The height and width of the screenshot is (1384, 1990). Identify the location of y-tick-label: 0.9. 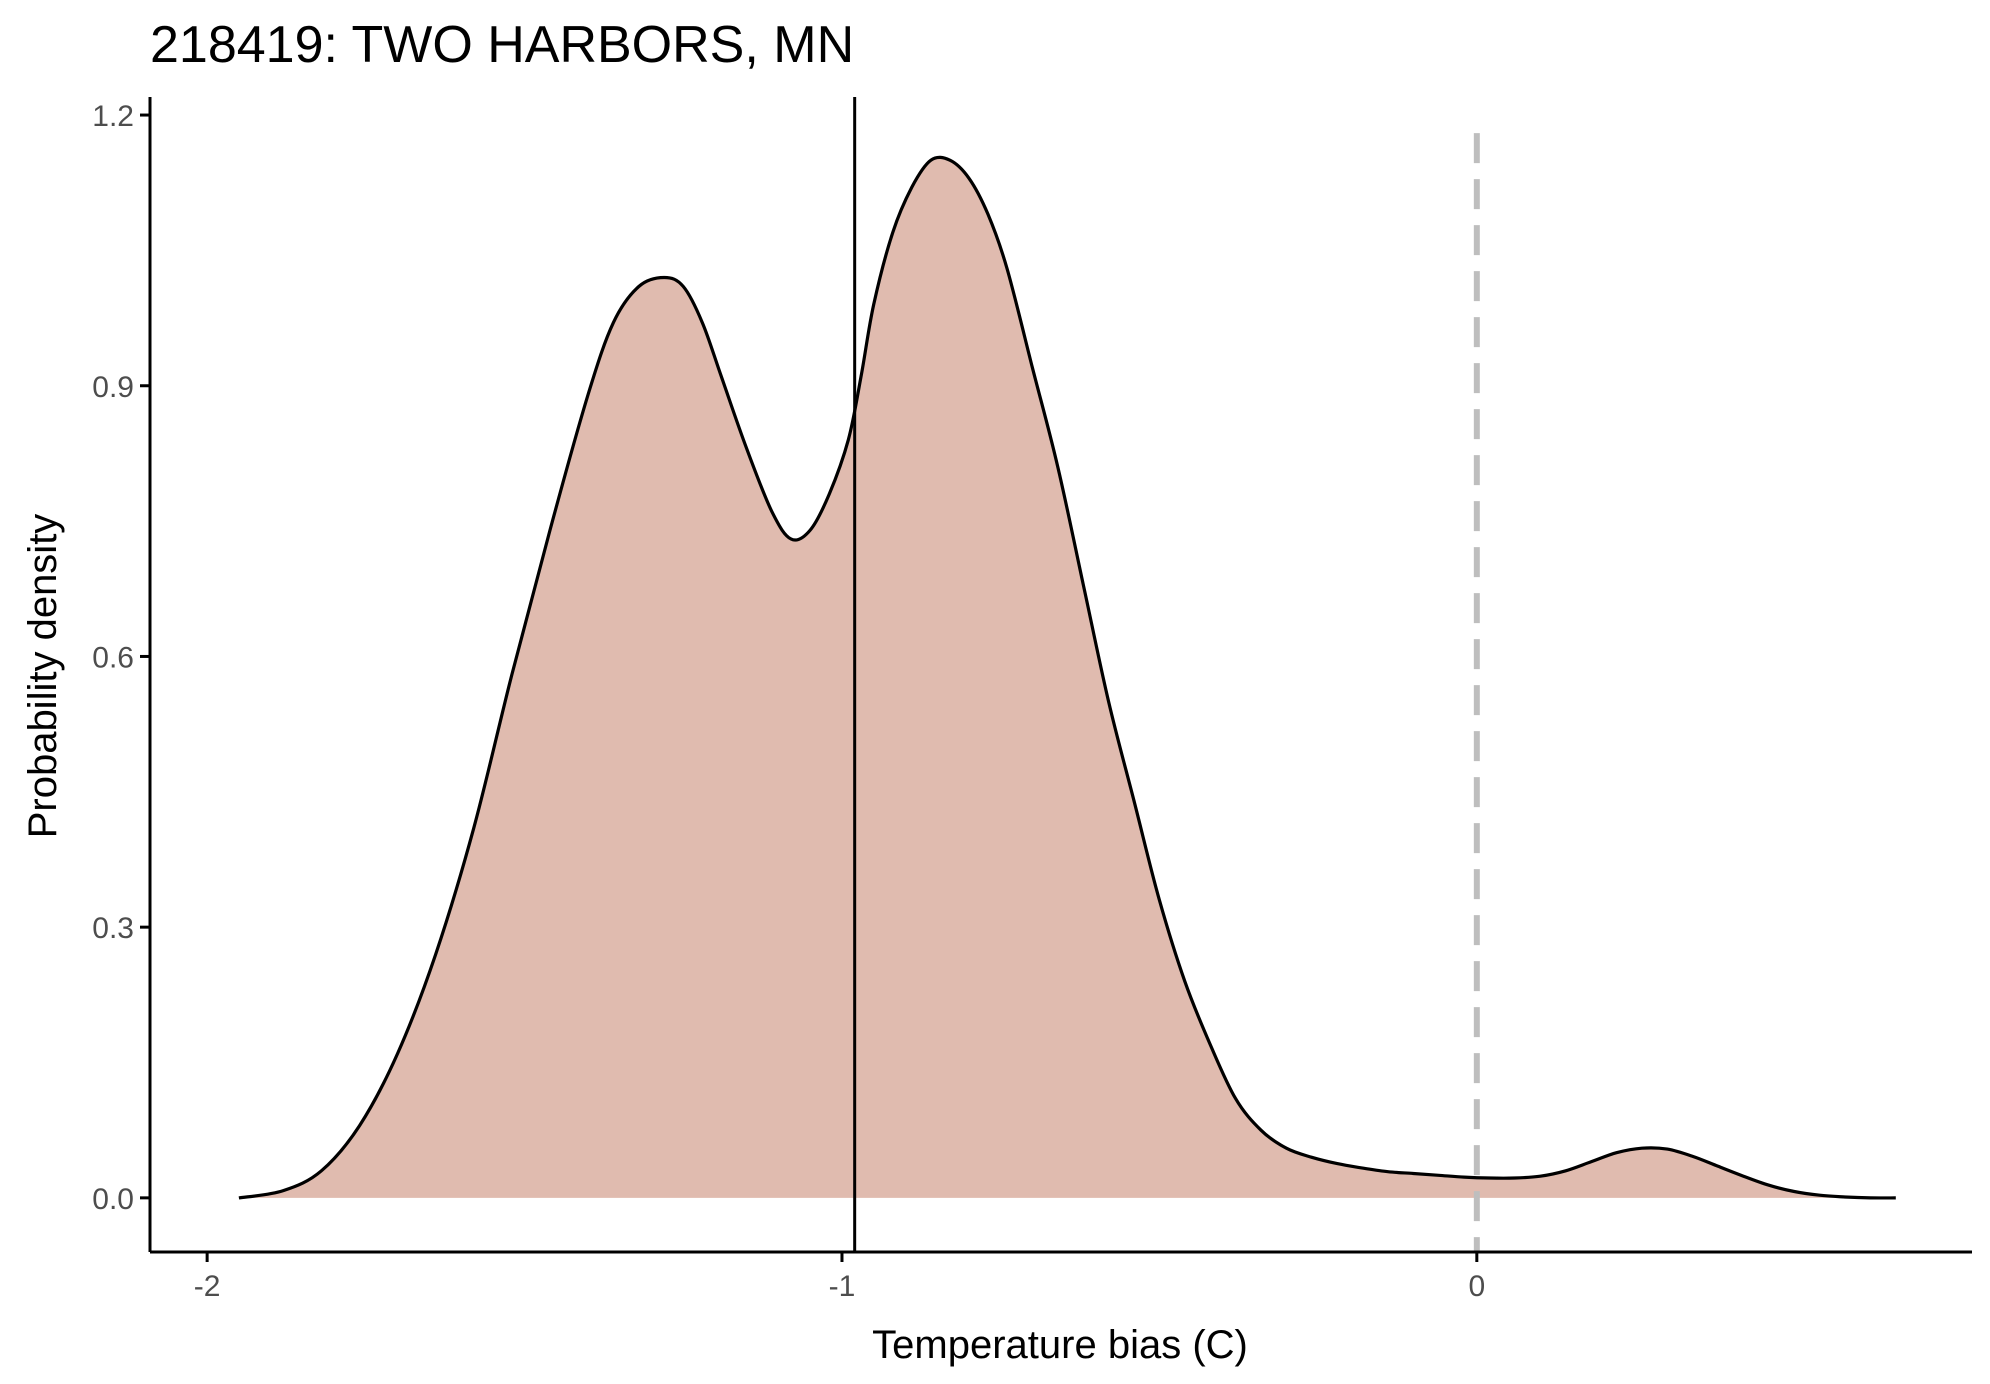
(113, 387).